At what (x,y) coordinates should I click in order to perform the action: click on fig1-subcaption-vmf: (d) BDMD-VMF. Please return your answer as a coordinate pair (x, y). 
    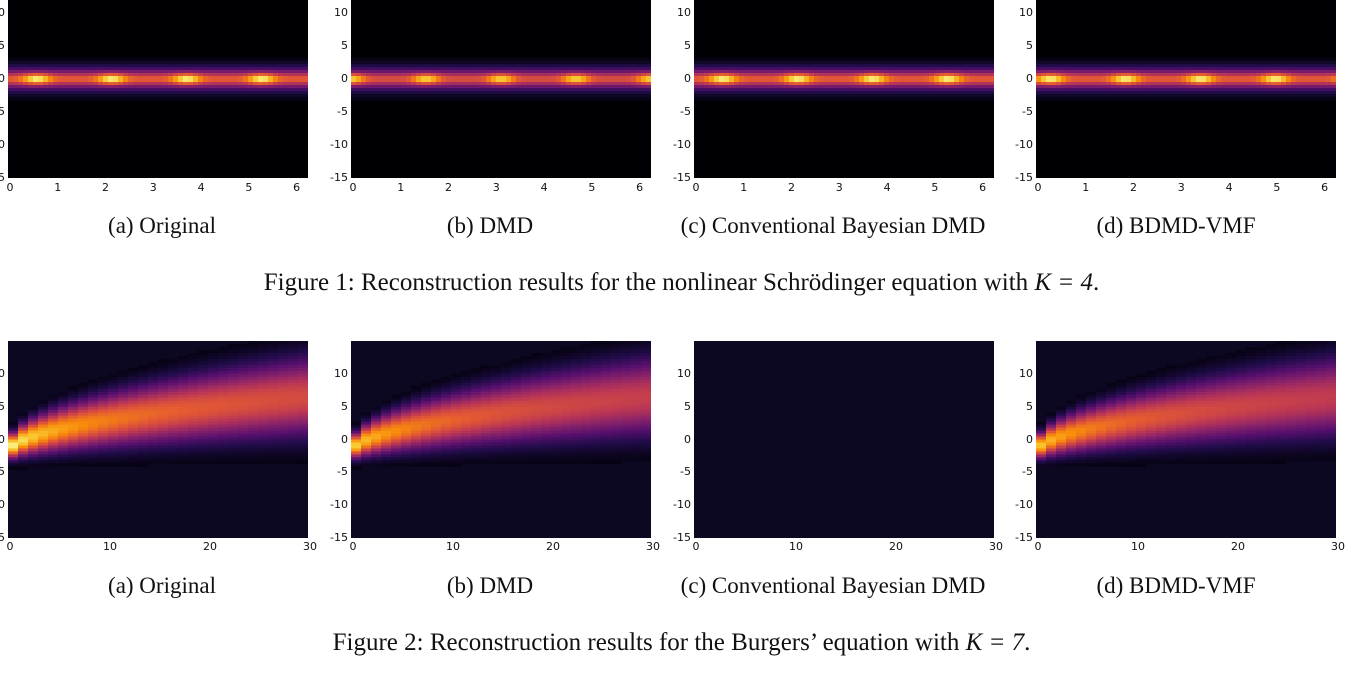
    Looking at the image, I should click on (1176, 225).